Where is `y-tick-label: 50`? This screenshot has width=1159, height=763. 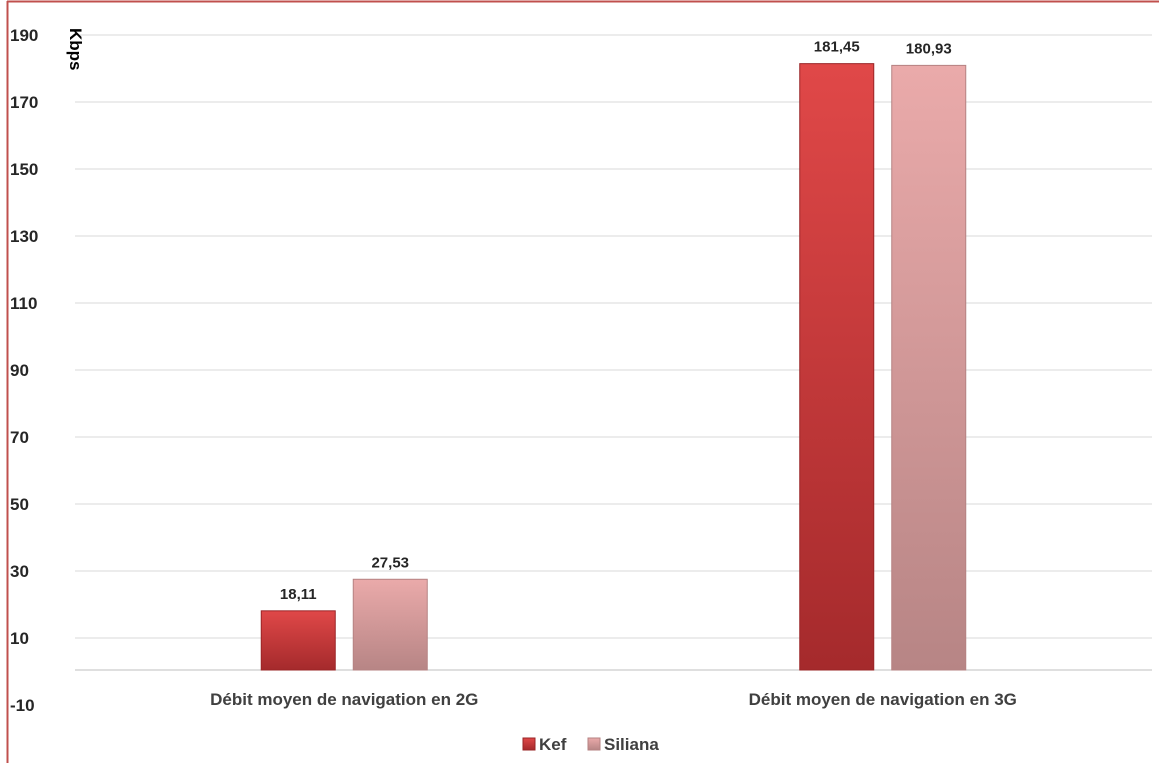
y-tick-label: 50 is located at coordinates (19, 504).